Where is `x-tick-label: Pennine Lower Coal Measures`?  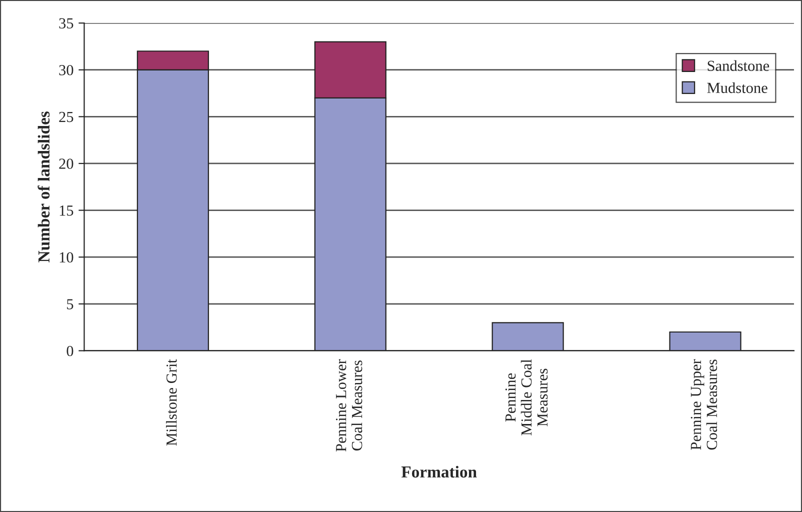
x-tick-label: Pennine Lower Coal Measures is located at coordinates (349, 405).